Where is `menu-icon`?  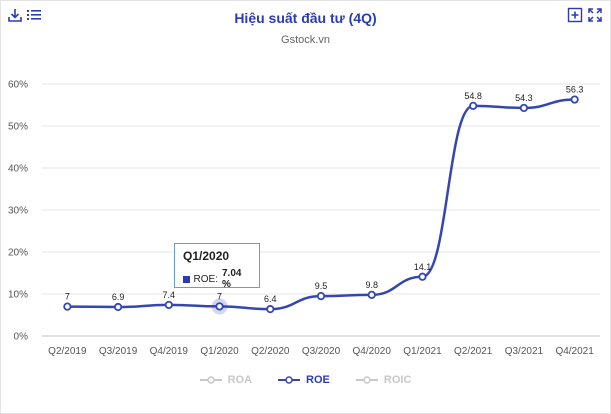
menu-icon is located at coordinates (34, 15).